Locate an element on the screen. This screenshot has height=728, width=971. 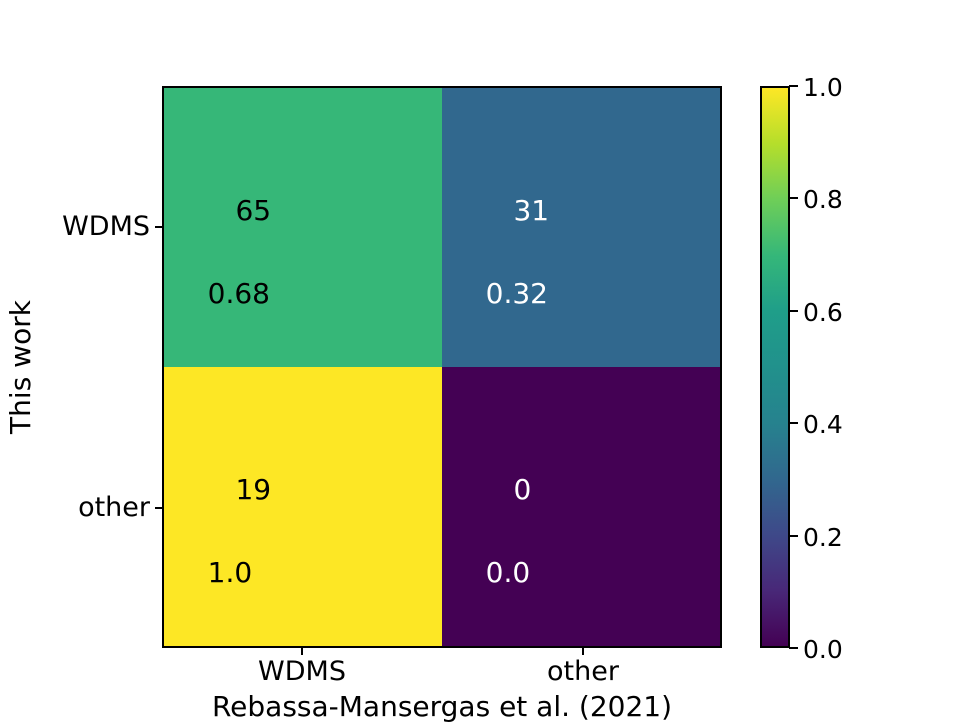
colorbar-tick-label: 0.6 is located at coordinates (823, 312).